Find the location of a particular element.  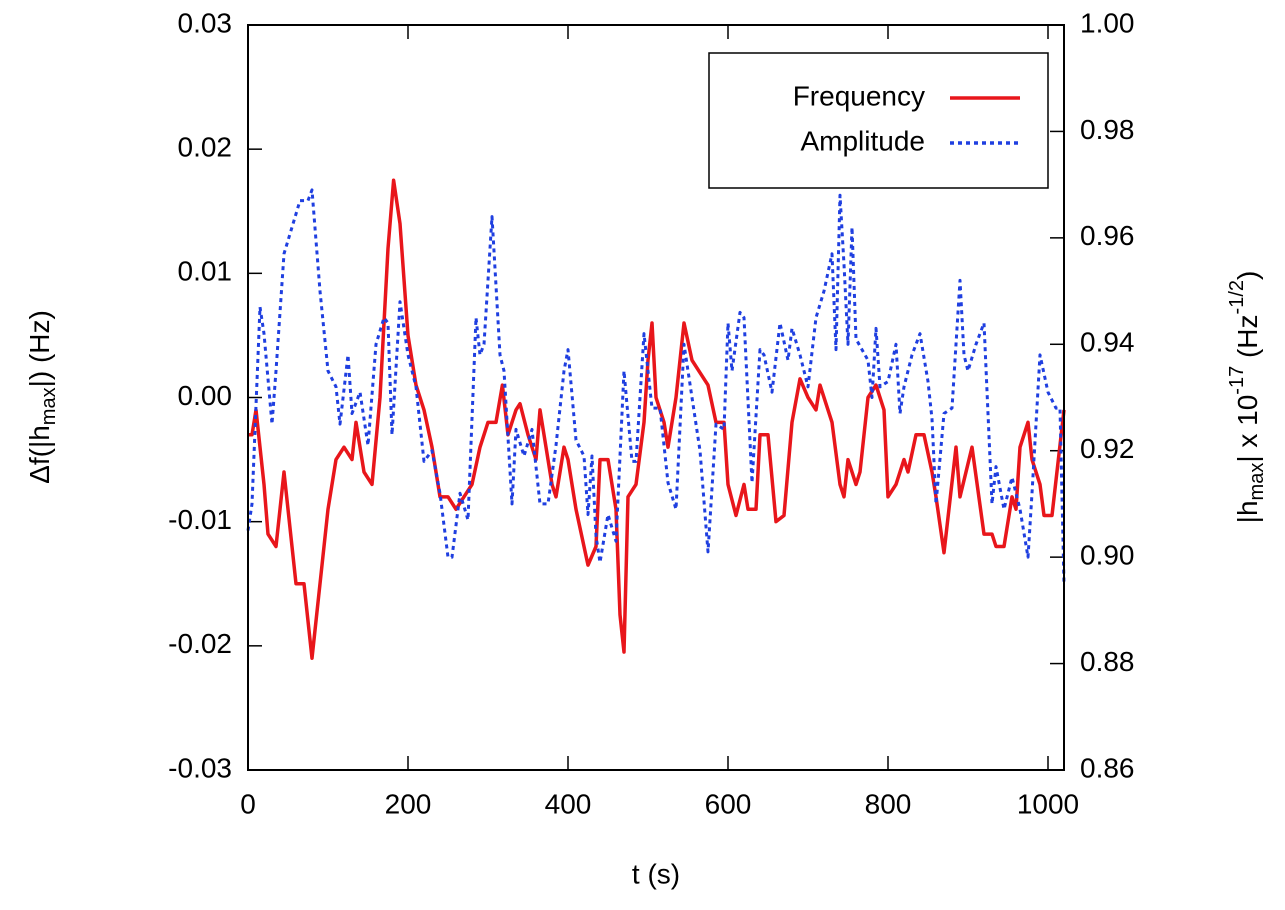

y-label-part: Δf(|h is located at coordinates (39, 454).